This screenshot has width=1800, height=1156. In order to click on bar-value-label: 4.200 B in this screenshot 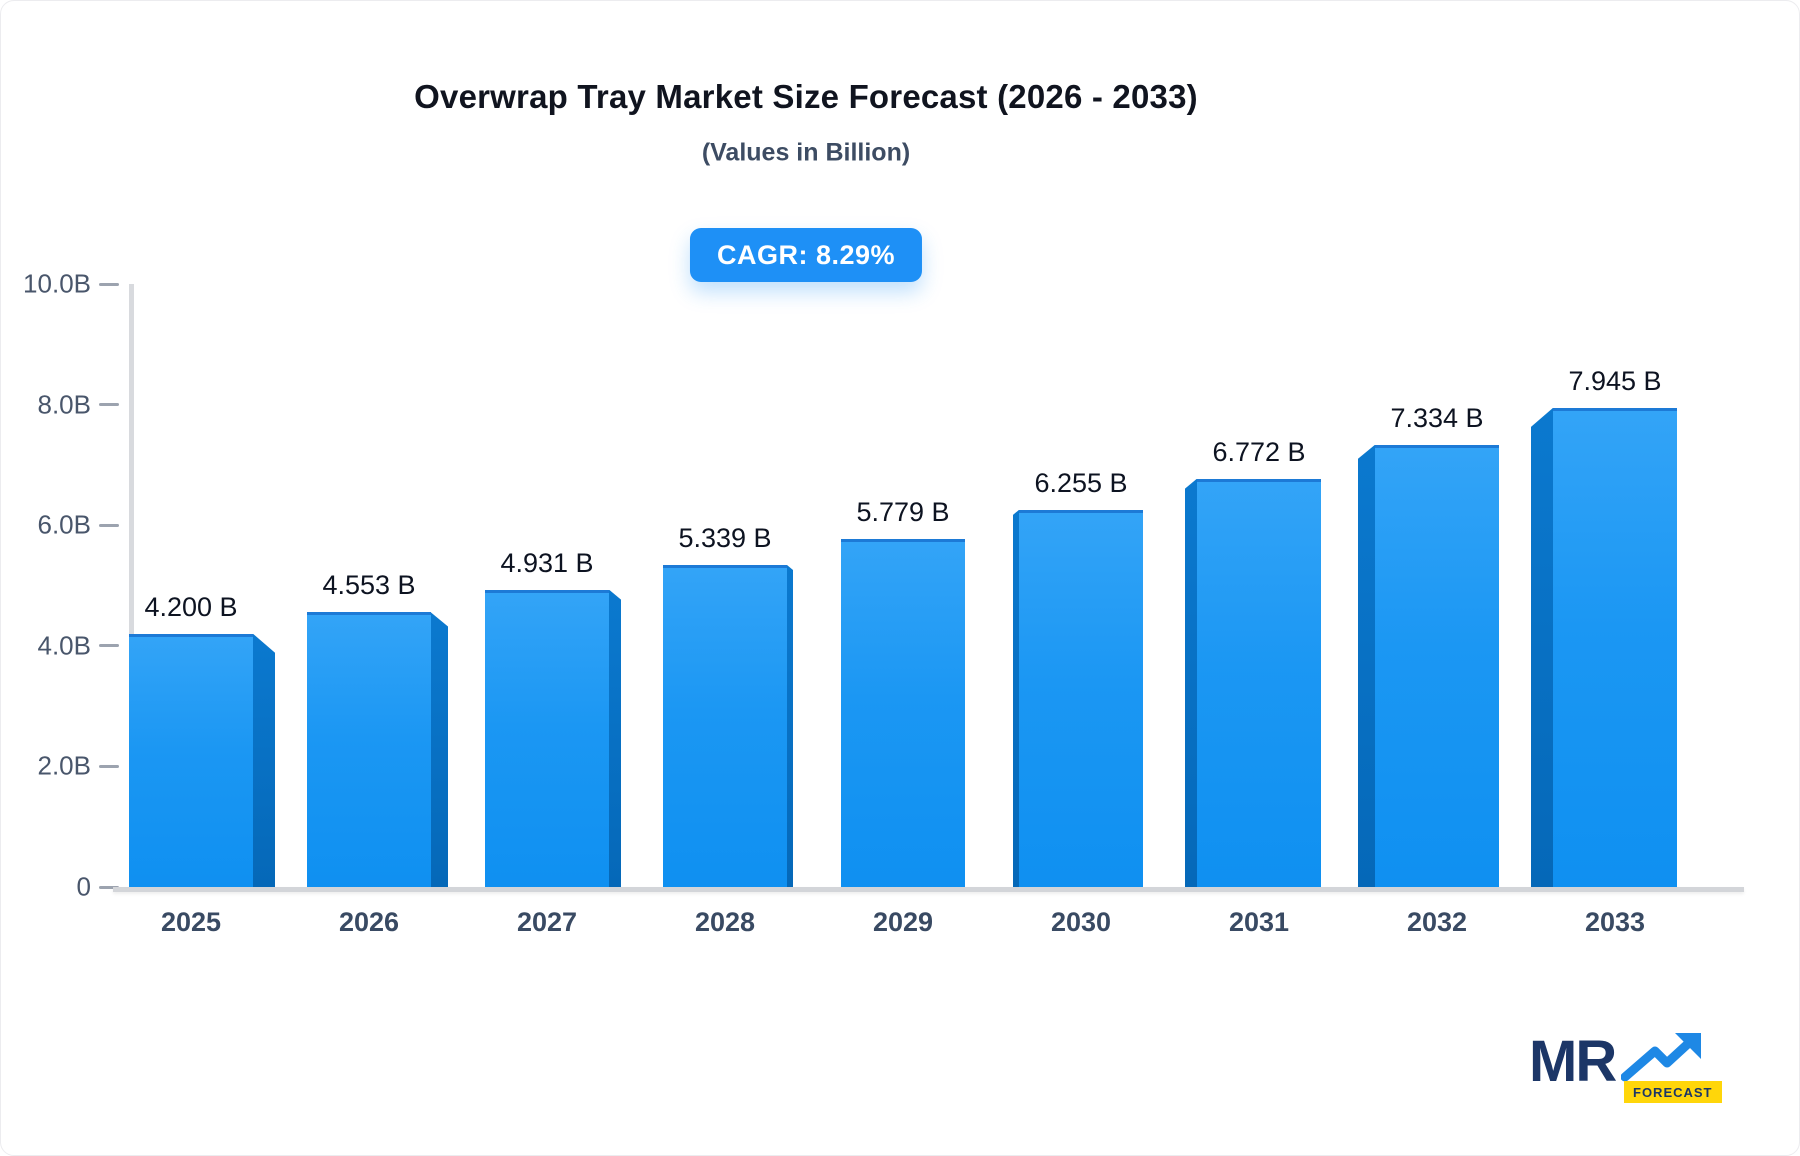, I will do `click(191, 606)`.